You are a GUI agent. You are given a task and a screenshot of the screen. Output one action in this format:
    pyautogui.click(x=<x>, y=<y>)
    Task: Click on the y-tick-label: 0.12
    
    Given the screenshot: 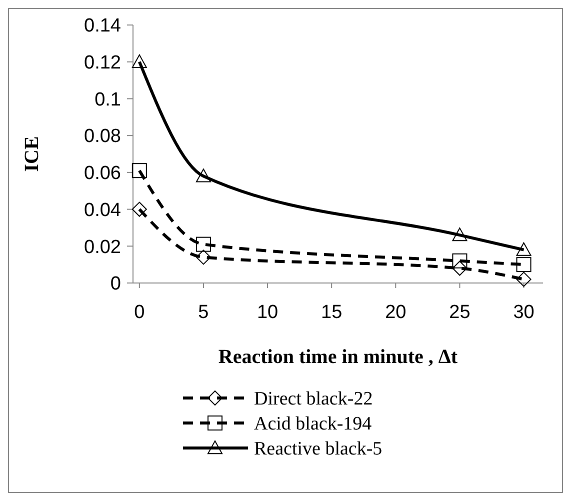 What is the action you would take?
    pyautogui.click(x=102, y=63)
    